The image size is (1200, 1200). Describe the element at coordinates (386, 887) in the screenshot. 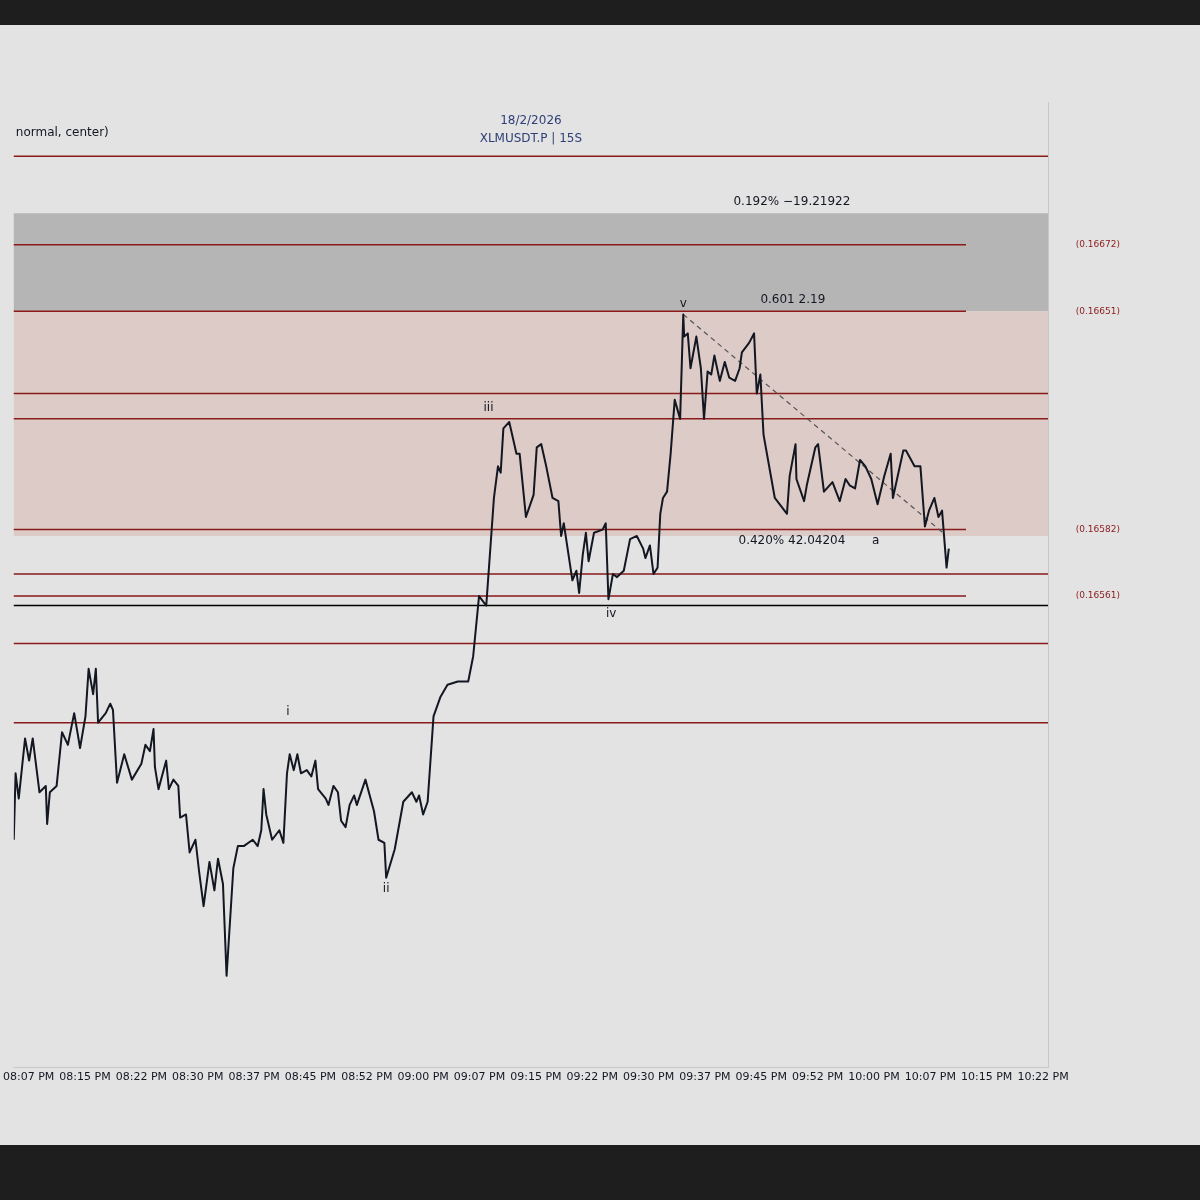

I see `annotation: ii` at that location.